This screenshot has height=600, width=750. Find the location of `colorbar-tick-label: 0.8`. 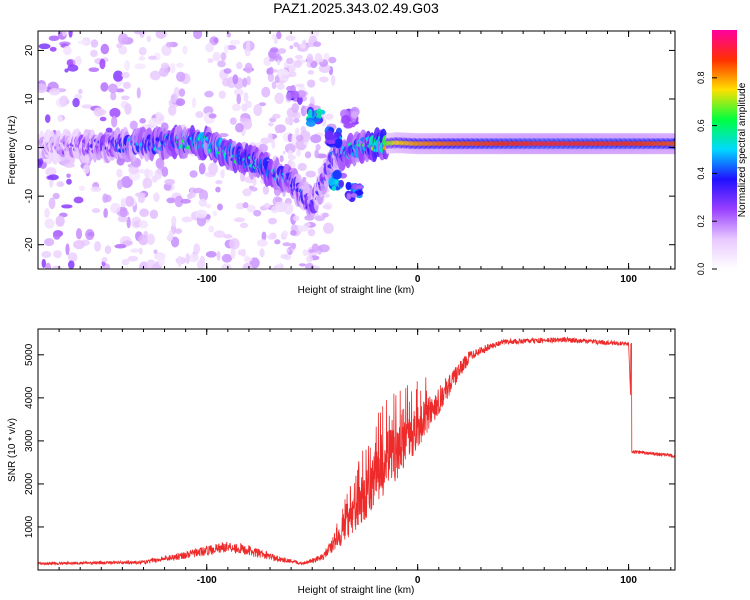

colorbar-tick-label: 0.8 is located at coordinates (701, 78).